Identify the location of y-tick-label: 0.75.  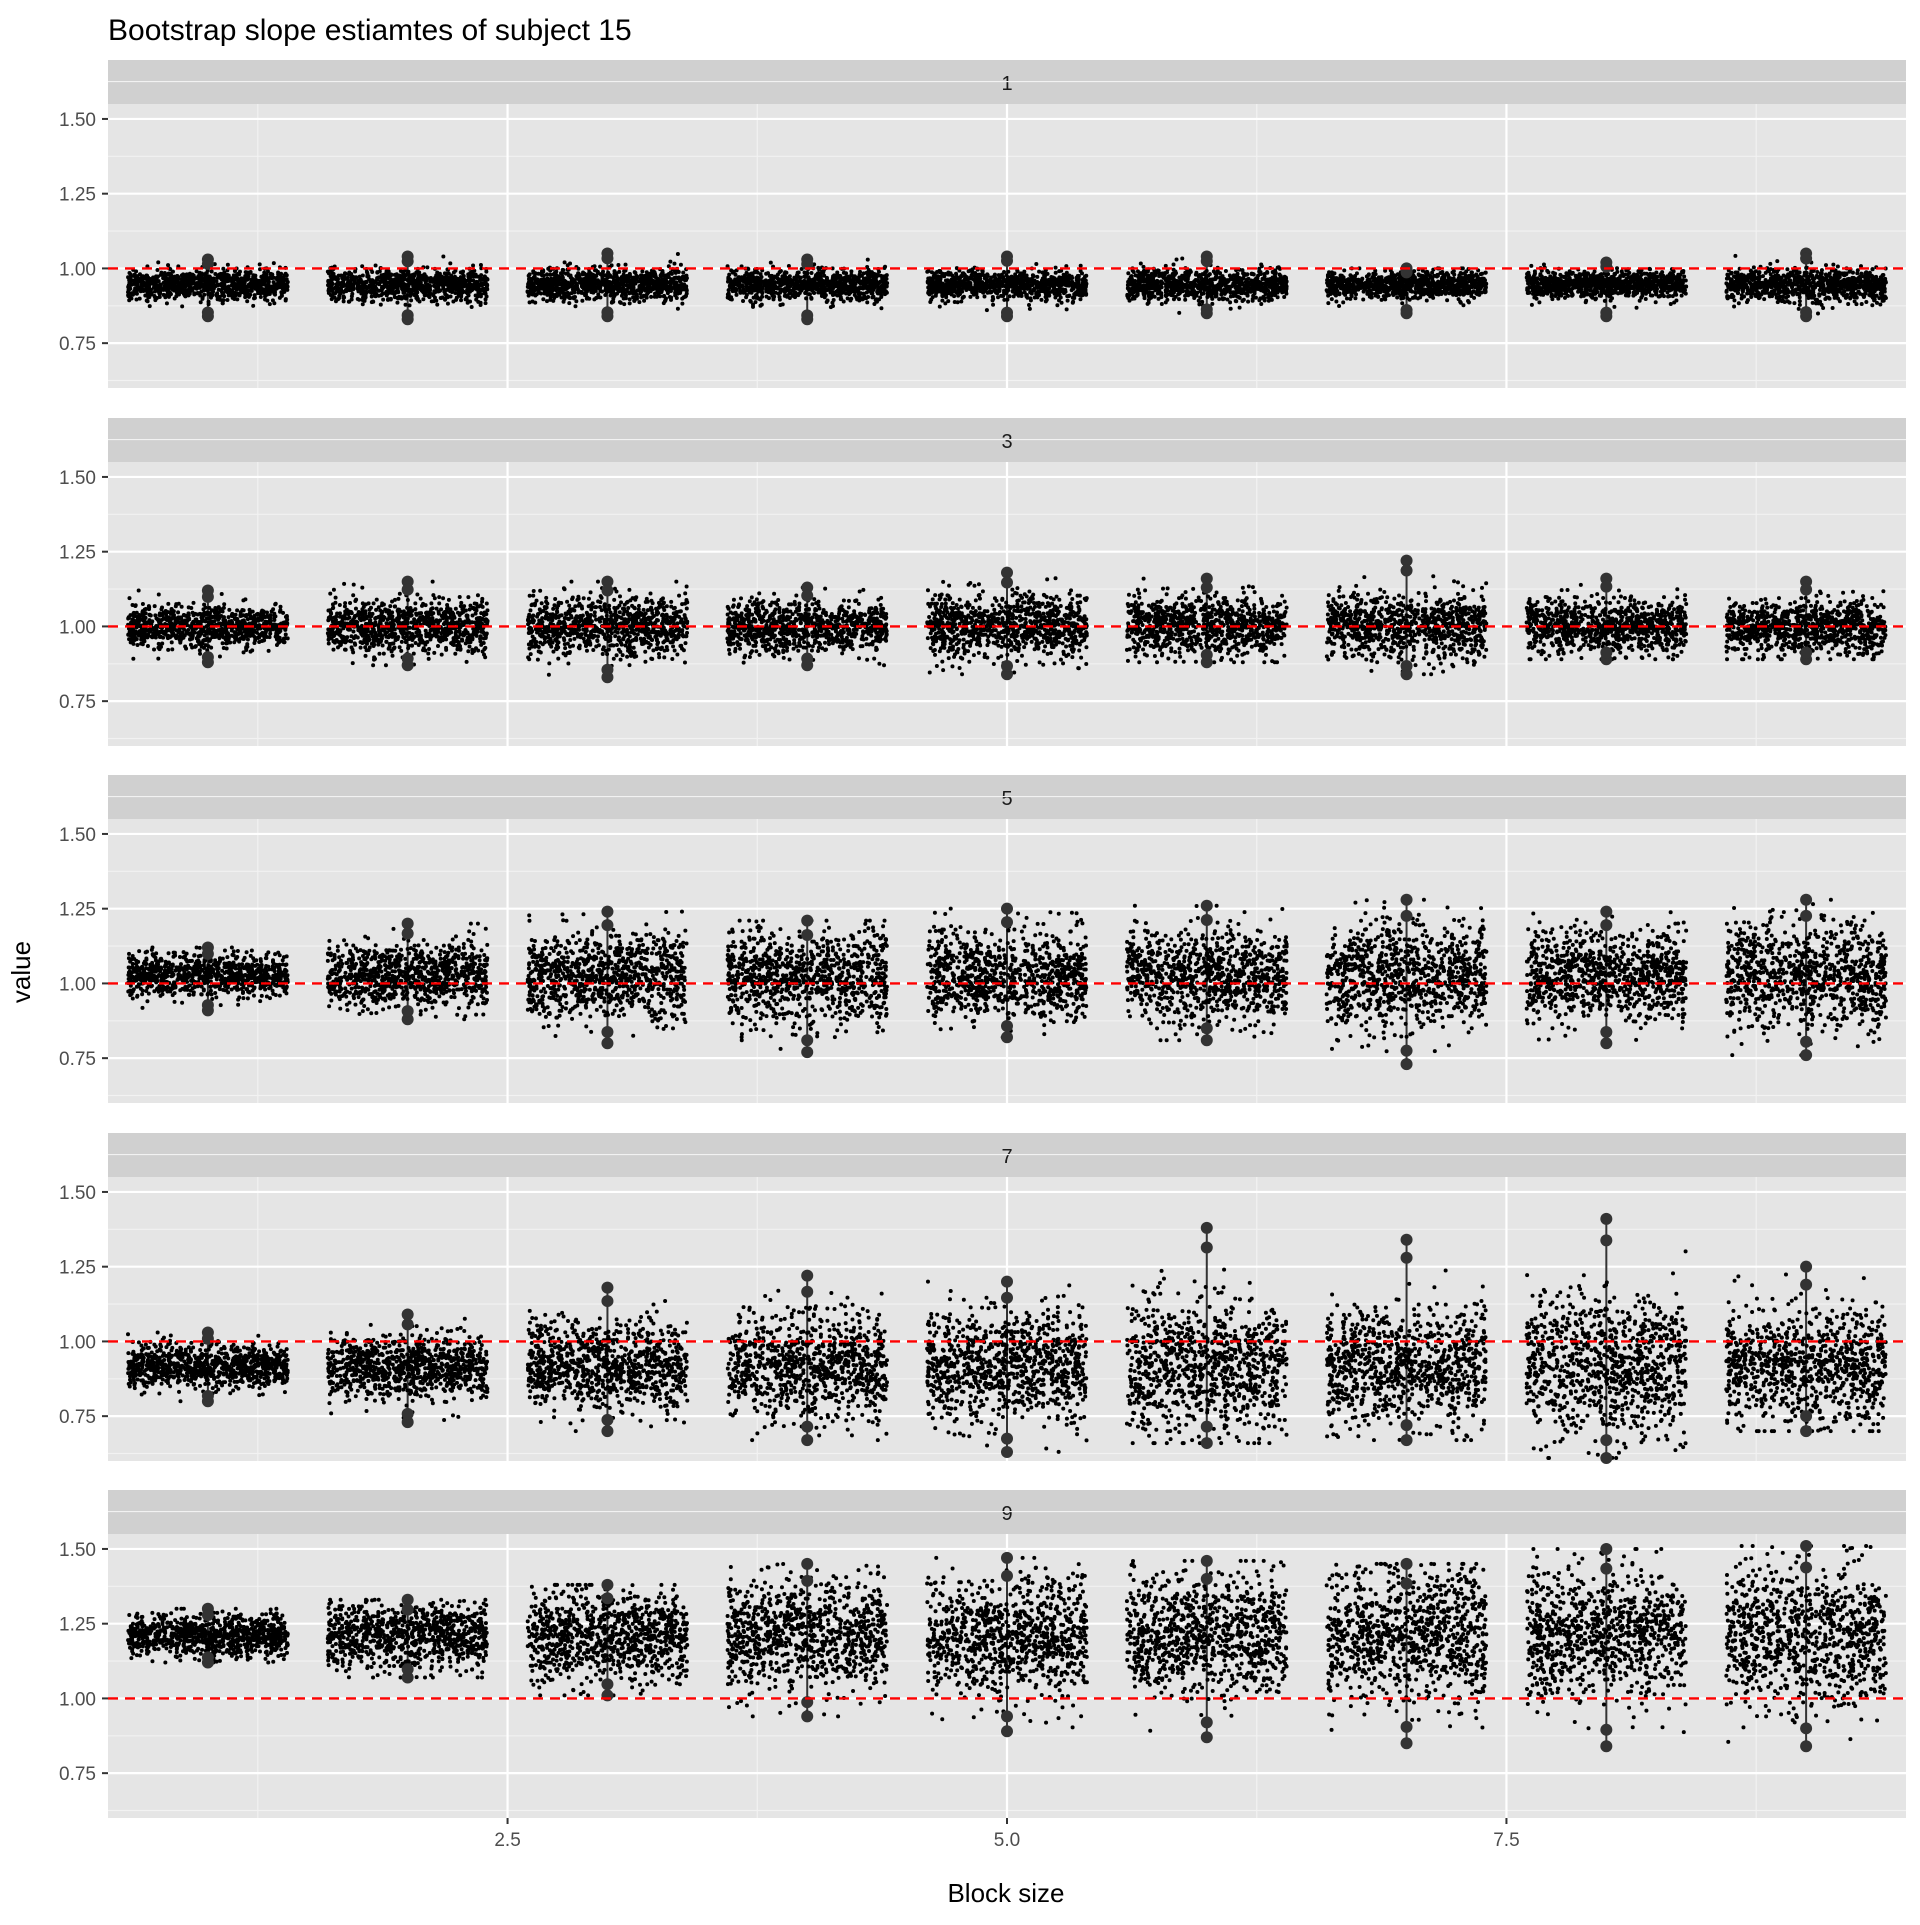
(77, 344).